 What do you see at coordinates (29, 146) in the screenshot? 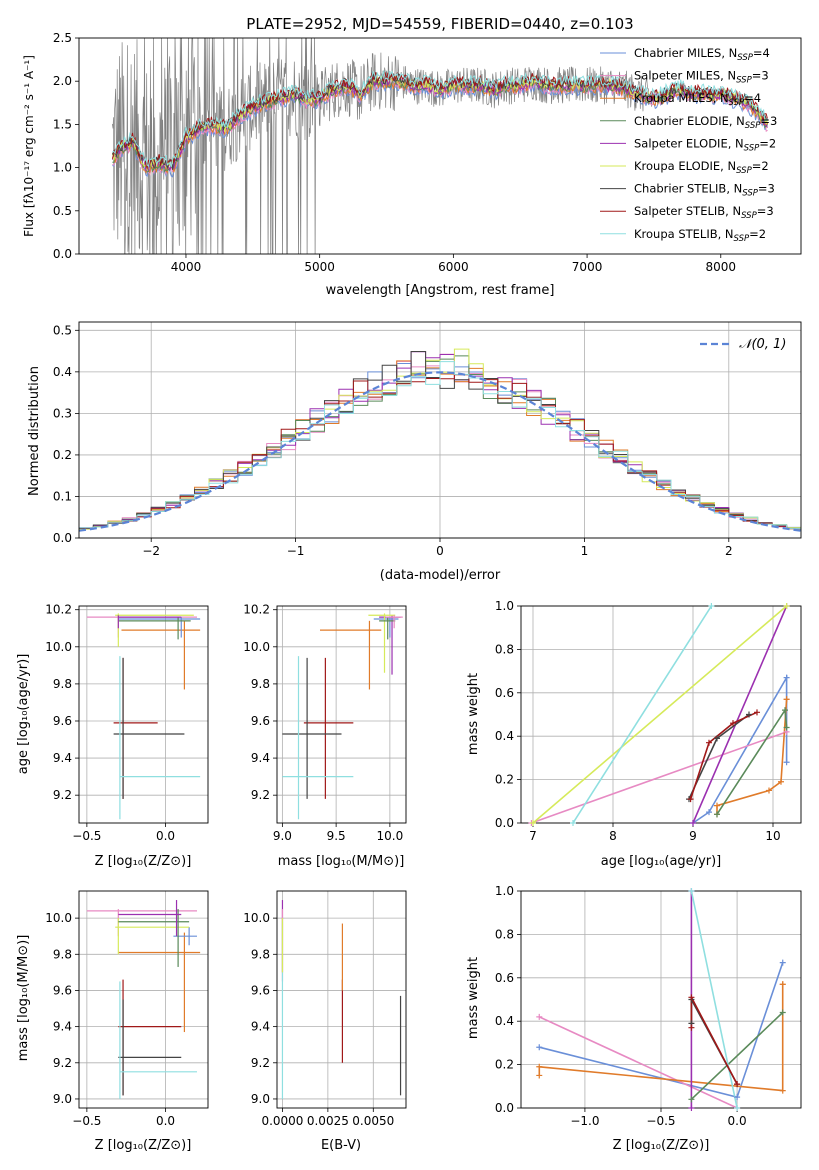
I see `spectrum-ylabel: Flux [fλ10⁻¹⁷ erg cm⁻² s⁻¹ A⁻¹]` at bounding box center [29, 146].